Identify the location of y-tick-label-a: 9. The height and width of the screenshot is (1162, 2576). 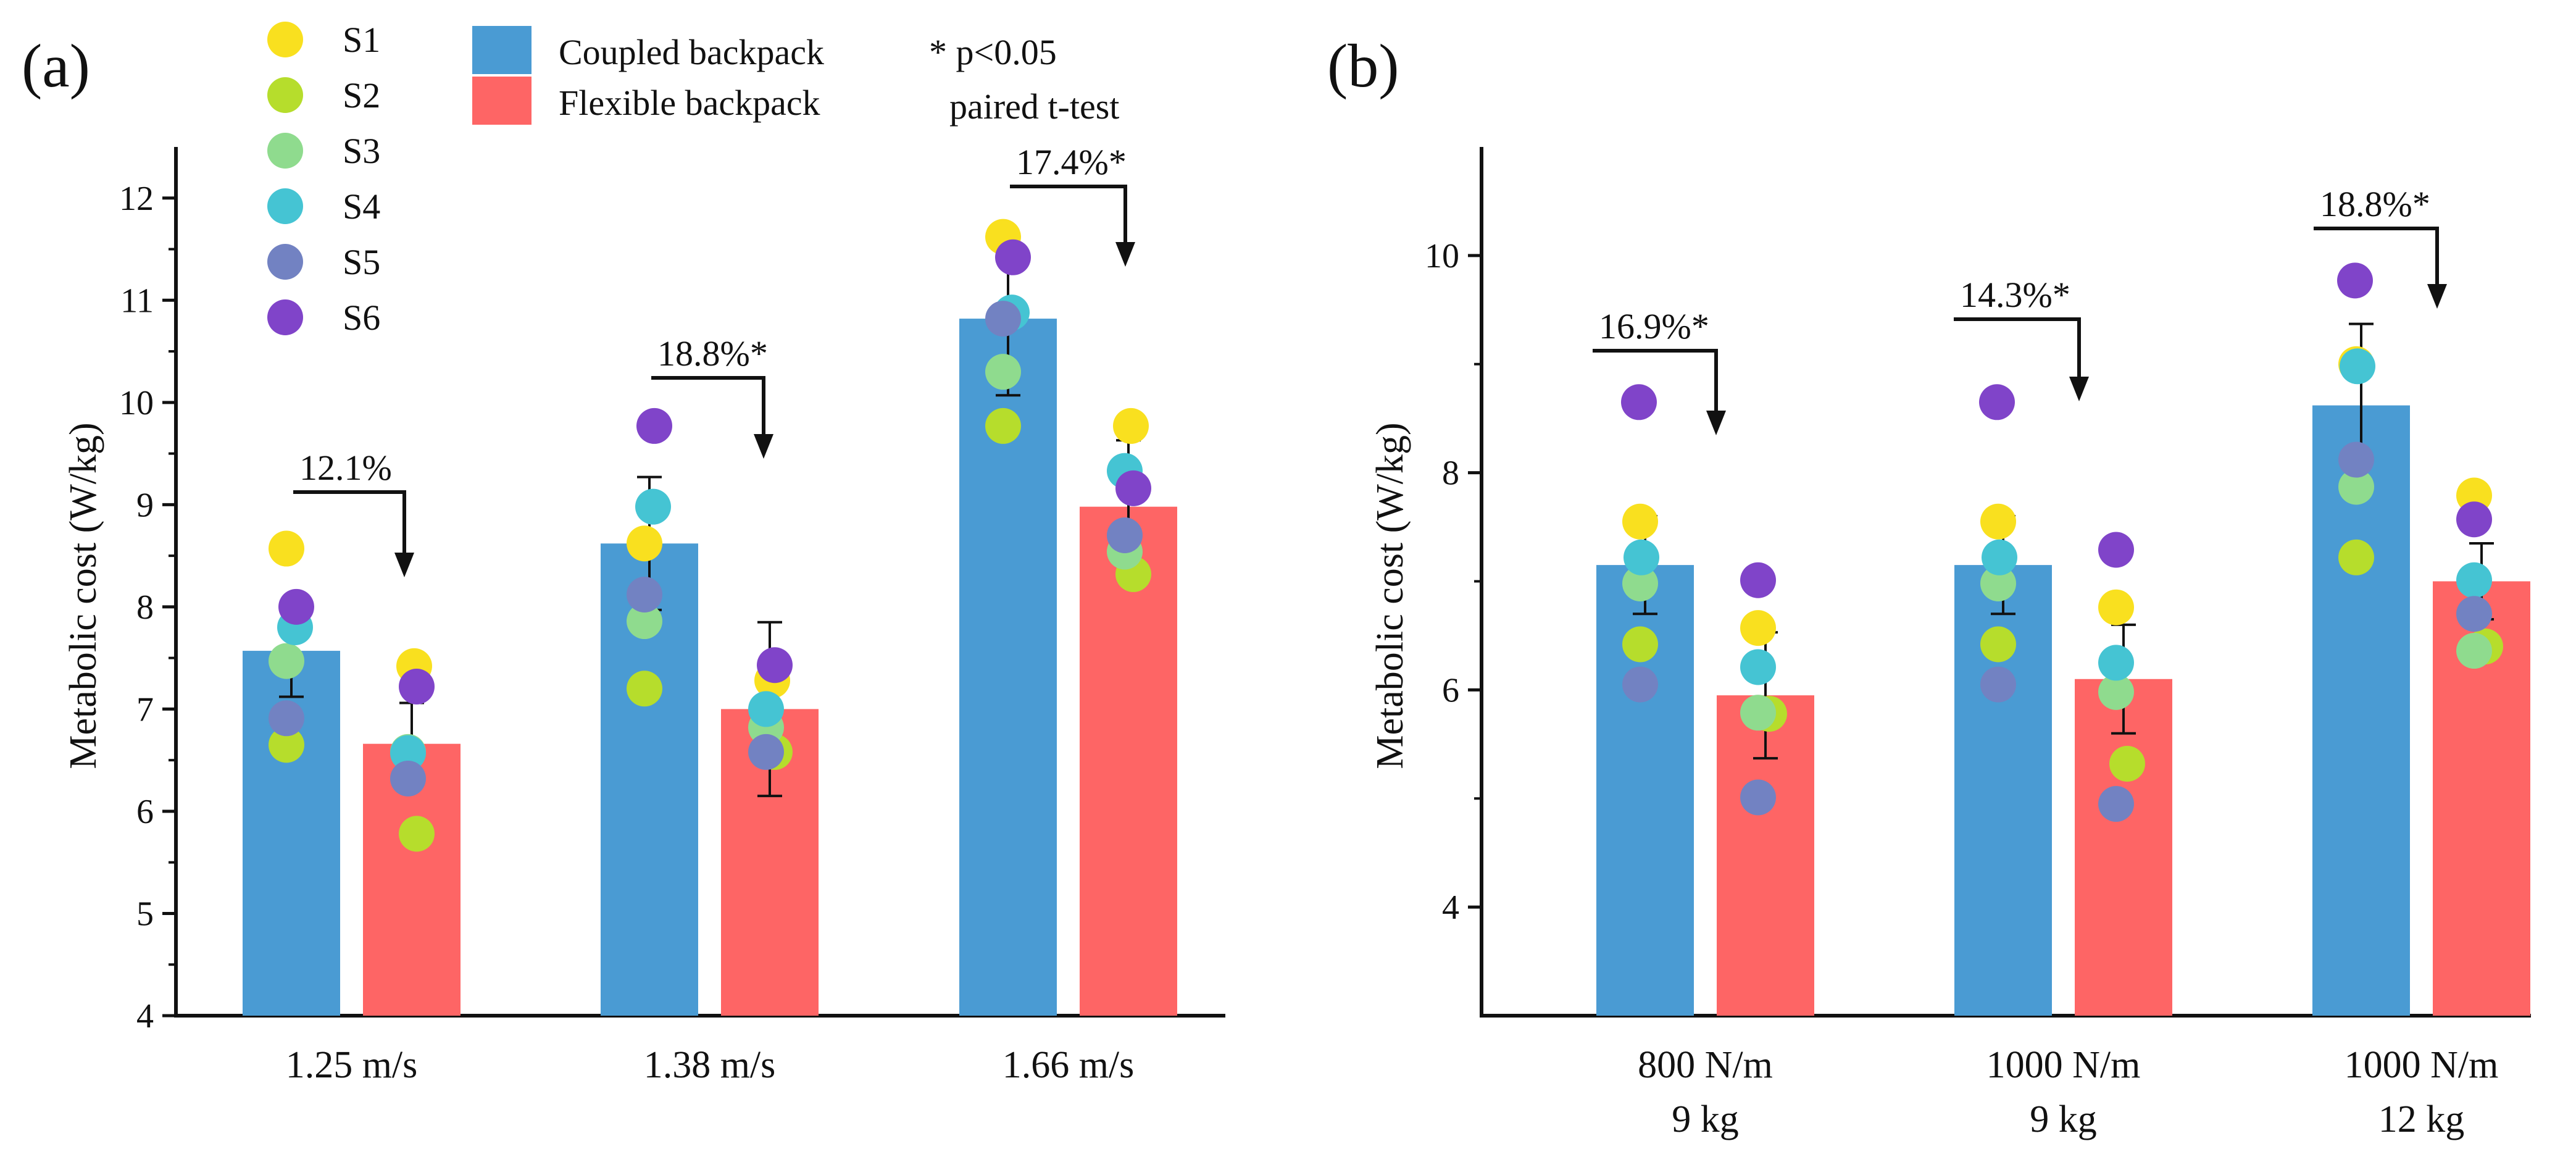
(145, 505).